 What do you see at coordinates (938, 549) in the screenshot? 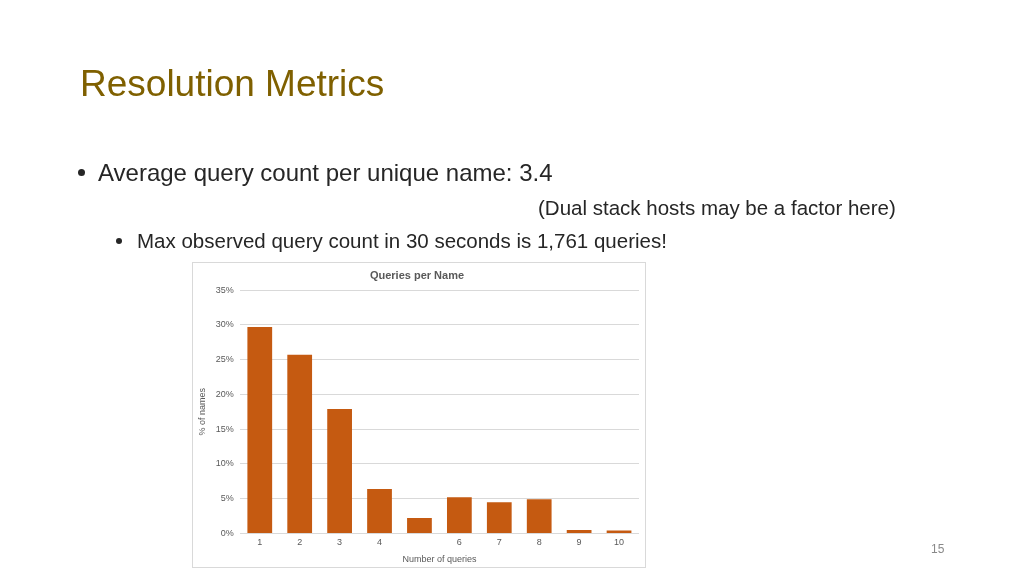
I see `text: 15` at bounding box center [938, 549].